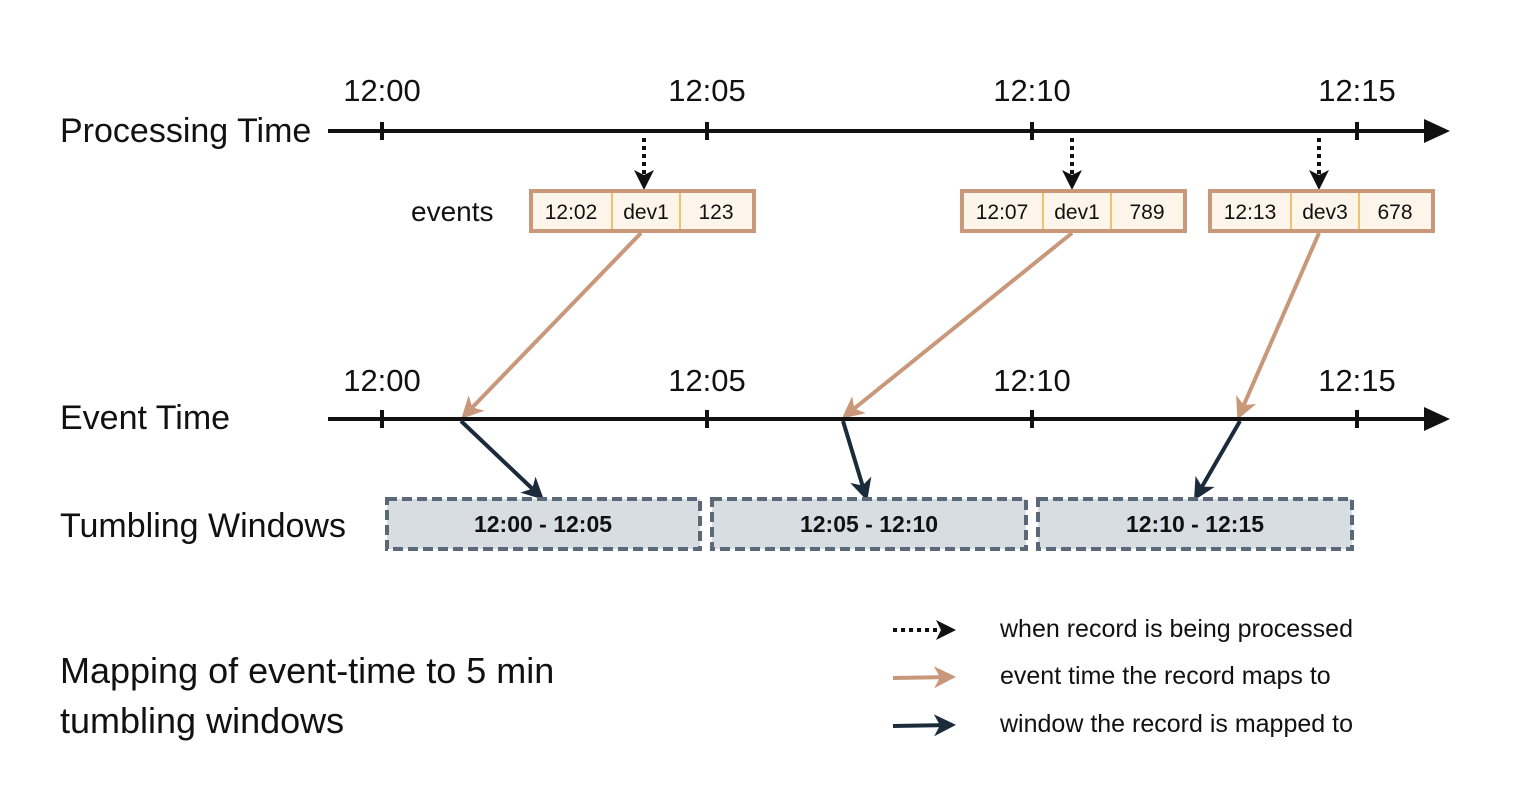  Describe the element at coordinates (924, 725) in the screenshot. I see `legend-navy-arrow-icon` at that location.